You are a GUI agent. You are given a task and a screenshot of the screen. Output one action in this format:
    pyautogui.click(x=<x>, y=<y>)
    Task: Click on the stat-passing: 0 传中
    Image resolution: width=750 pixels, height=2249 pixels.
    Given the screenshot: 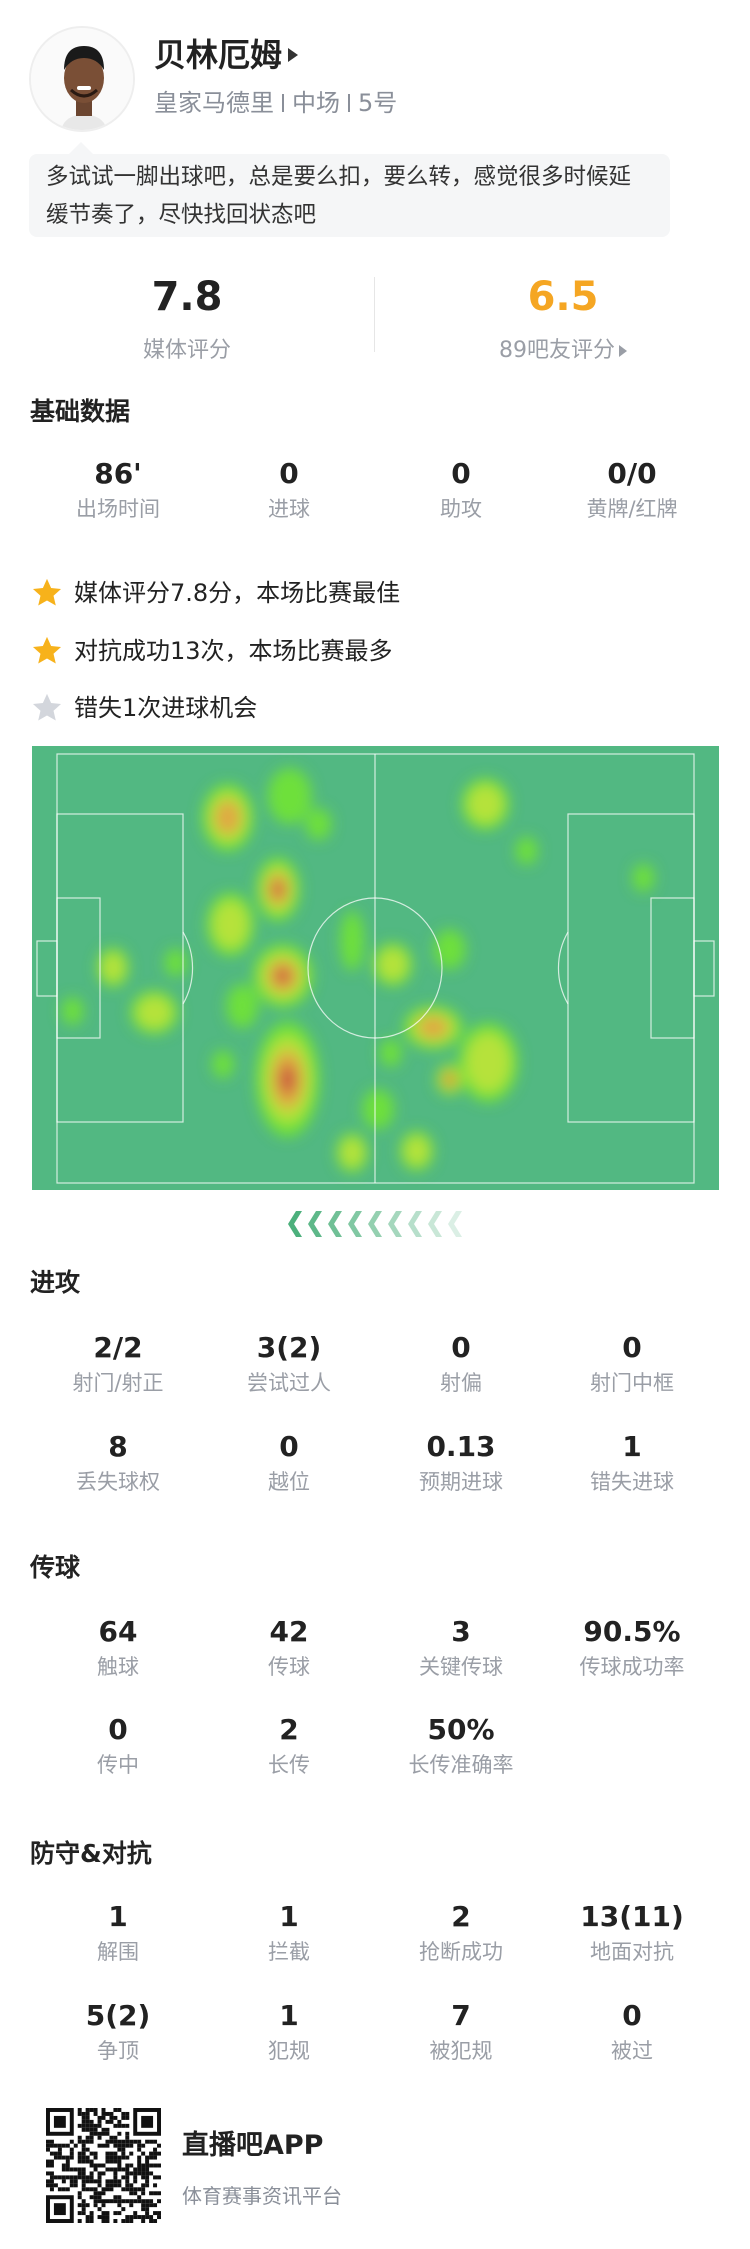 What is the action you would take?
    pyautogui.click(x=118, y=1746)
    